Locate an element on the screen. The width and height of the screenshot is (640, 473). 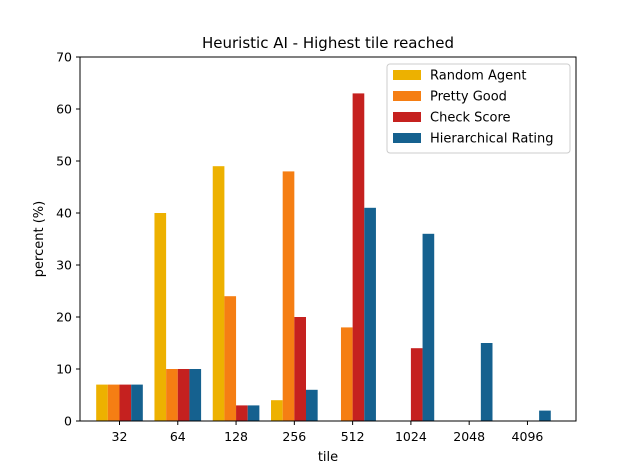
x-tick-label: 4096 is located at coordinates (528, 436).